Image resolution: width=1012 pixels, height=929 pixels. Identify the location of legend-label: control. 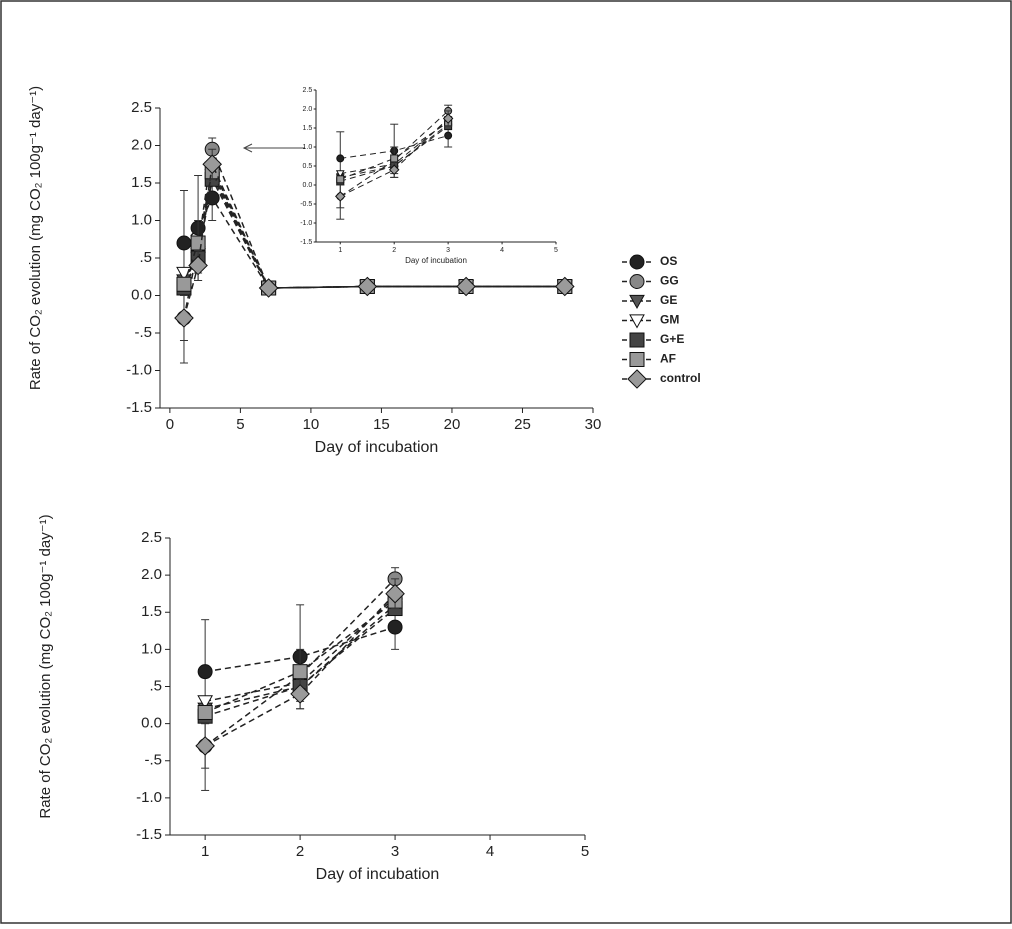
(680, 378).